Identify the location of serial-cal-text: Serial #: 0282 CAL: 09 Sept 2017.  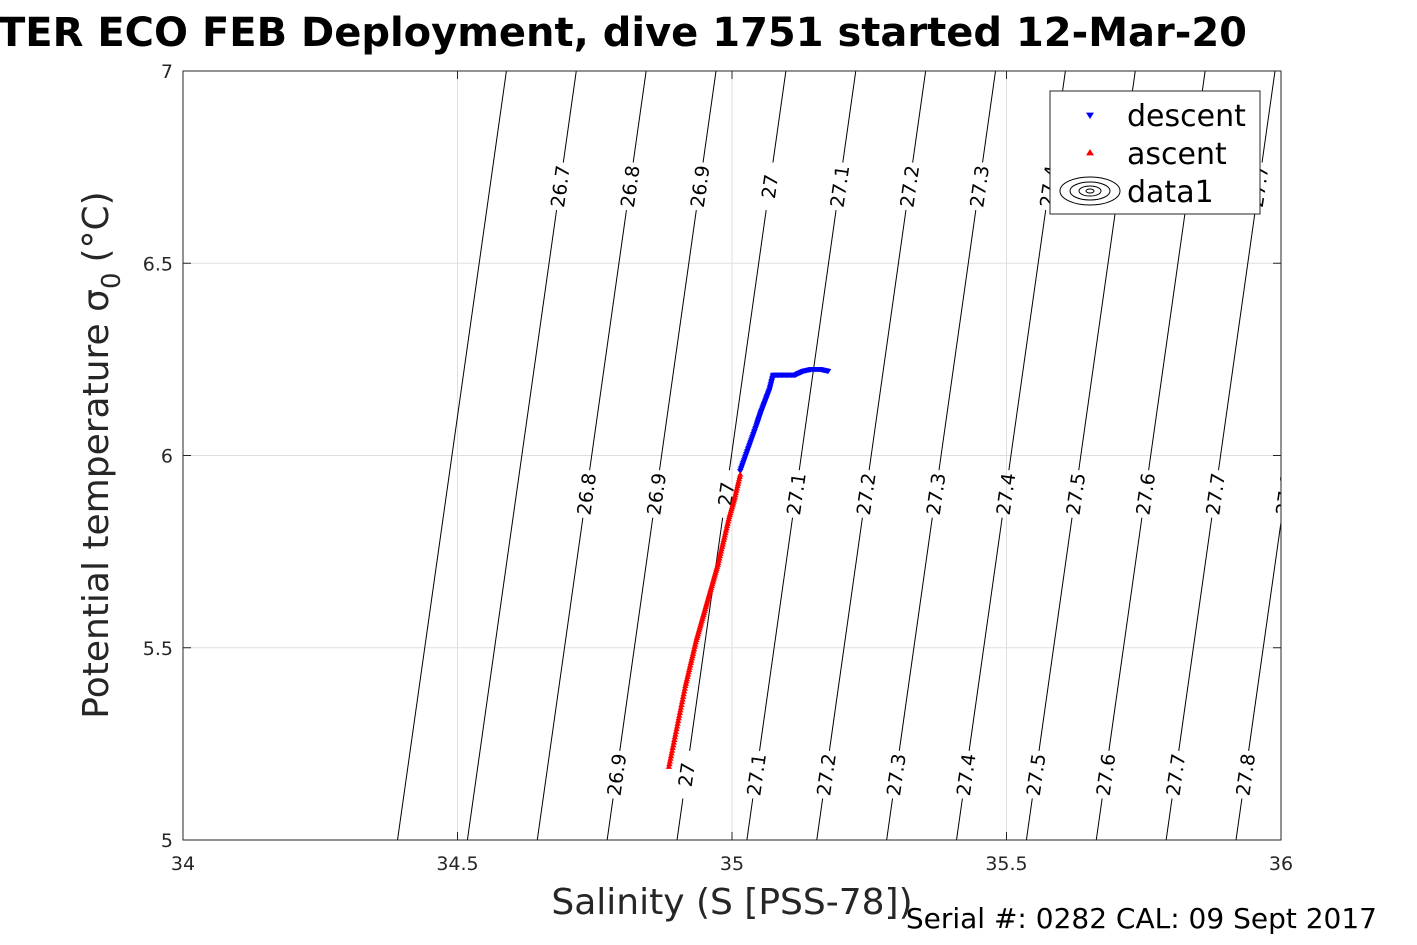
(1141, 918).